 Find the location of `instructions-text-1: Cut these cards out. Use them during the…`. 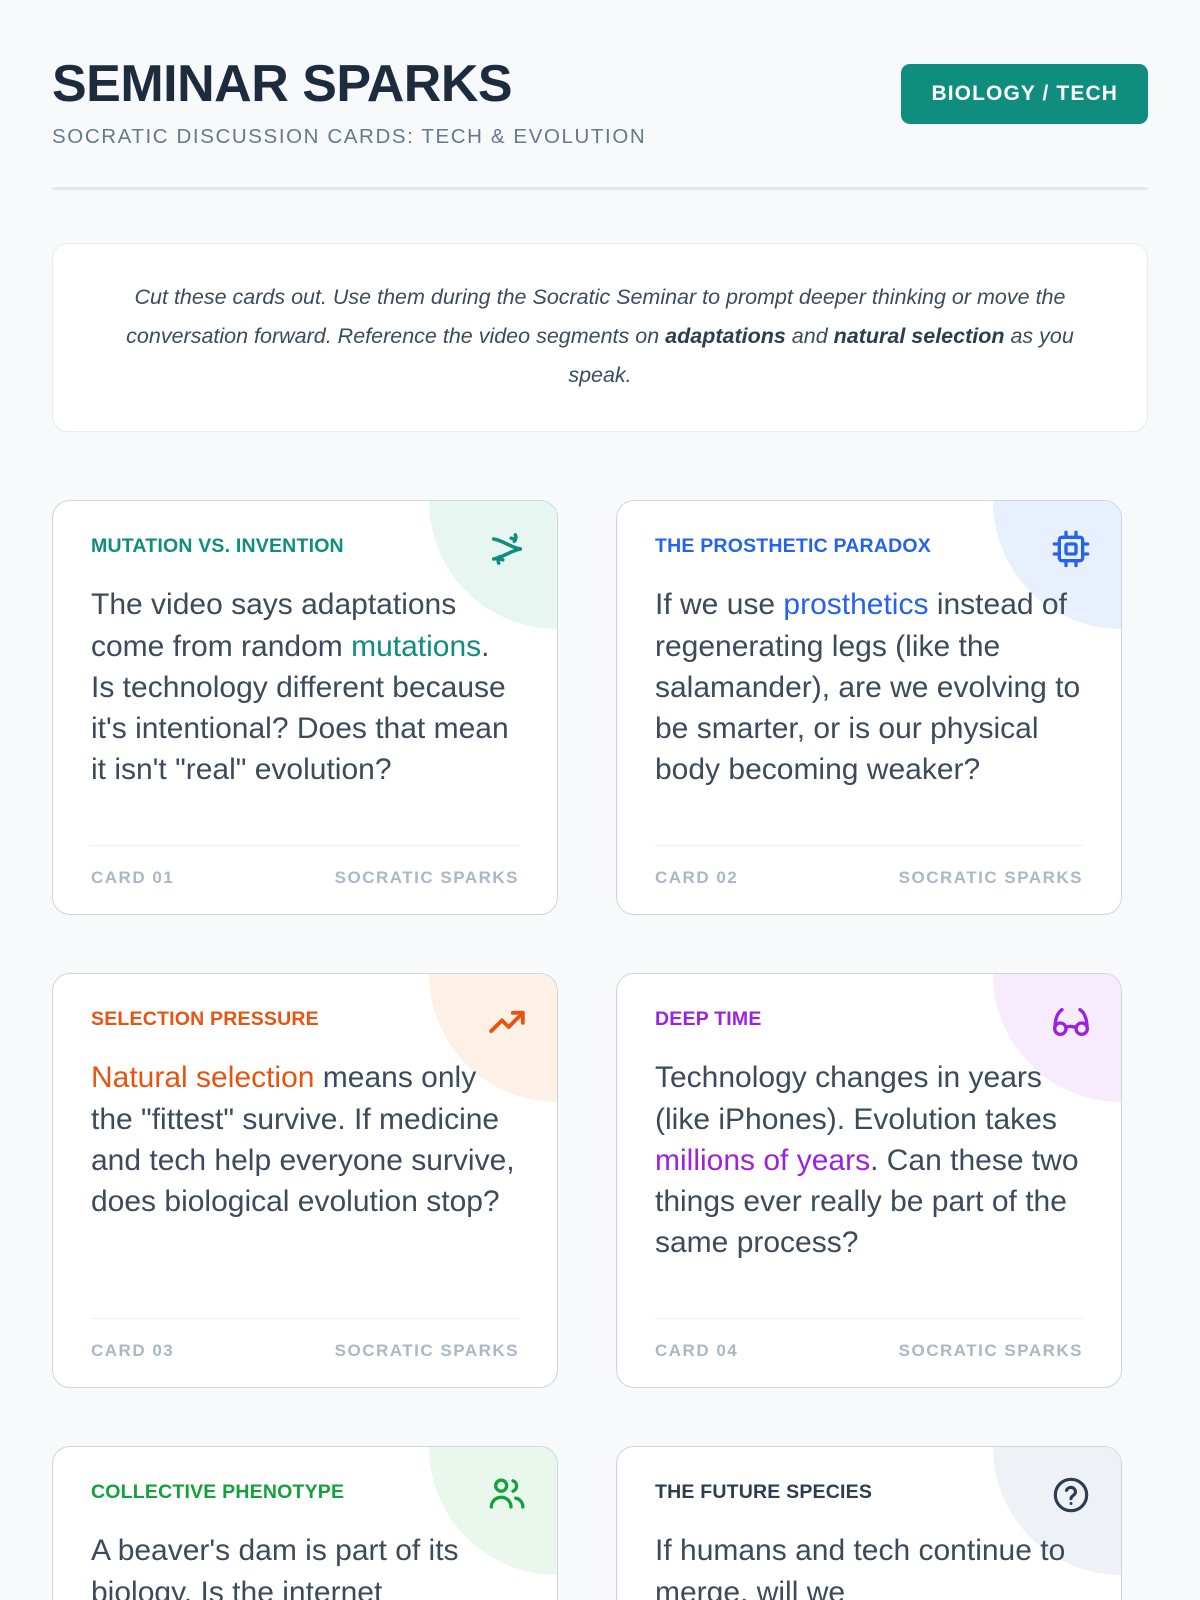

instructions-text-1: Cut these cards out. Use them during the… is located at coordinates (596, 317).